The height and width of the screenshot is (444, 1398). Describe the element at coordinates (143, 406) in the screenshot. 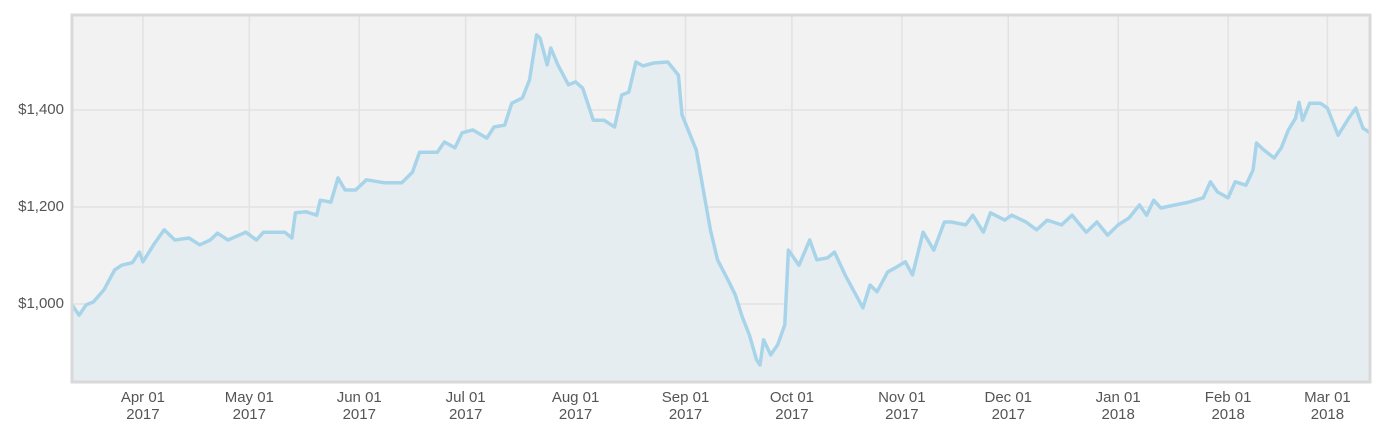

I see `x-tick-label: Apr 01 2017` at that location.